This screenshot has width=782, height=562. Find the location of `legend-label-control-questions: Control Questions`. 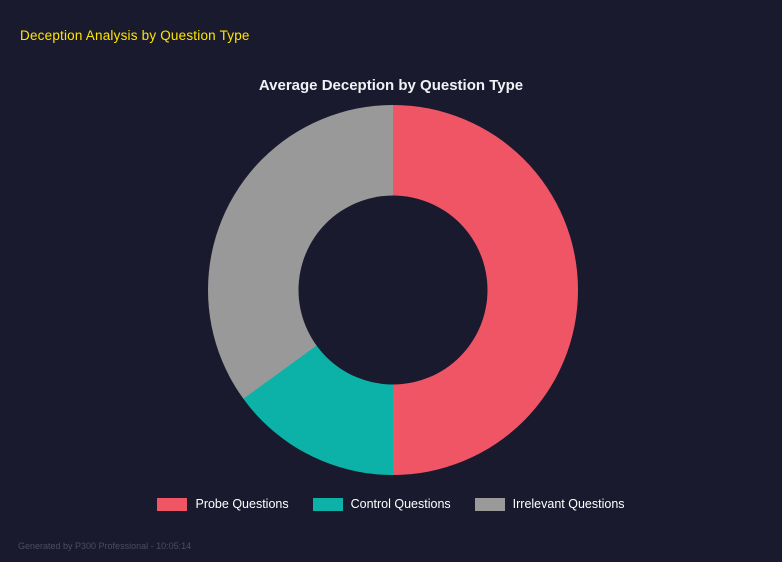

legend-label-control-questions: Control Questions is located at coordinates (400, 504).